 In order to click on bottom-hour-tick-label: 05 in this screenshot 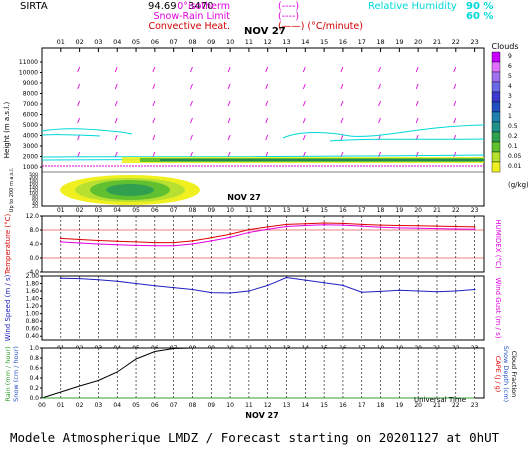, I will do `click(136, 405)`.